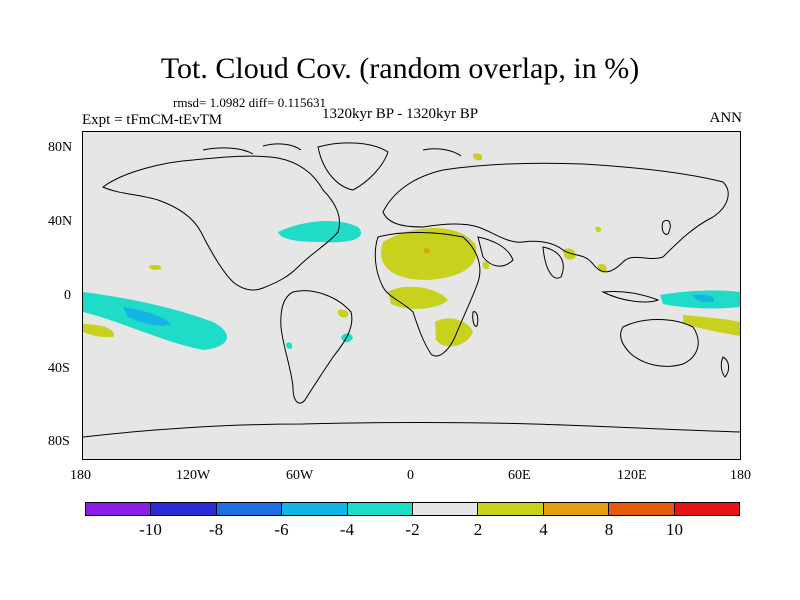 This screenshot has height=600, width=800. What do you see at coordinates (478, 529) in the screenshot?
I see `colorbar-label: 2` at bounding box center [478, 529].